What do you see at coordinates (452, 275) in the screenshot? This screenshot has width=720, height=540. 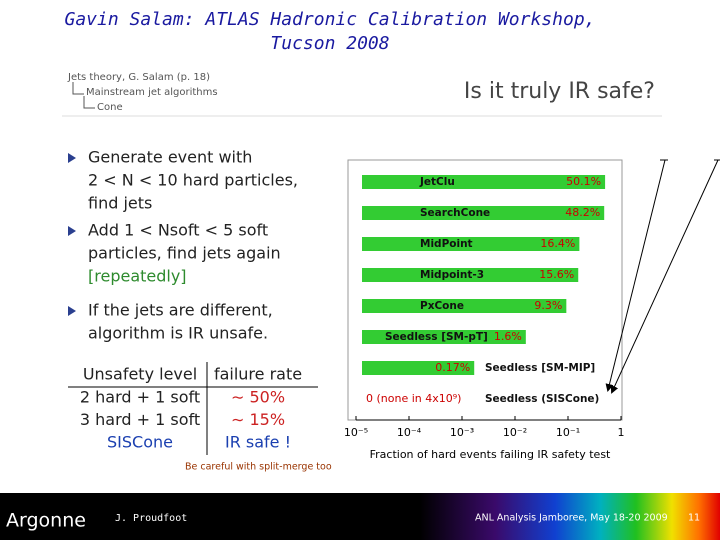 I see `bar-category: Midpoint-3` at bounding box center [452, 275].